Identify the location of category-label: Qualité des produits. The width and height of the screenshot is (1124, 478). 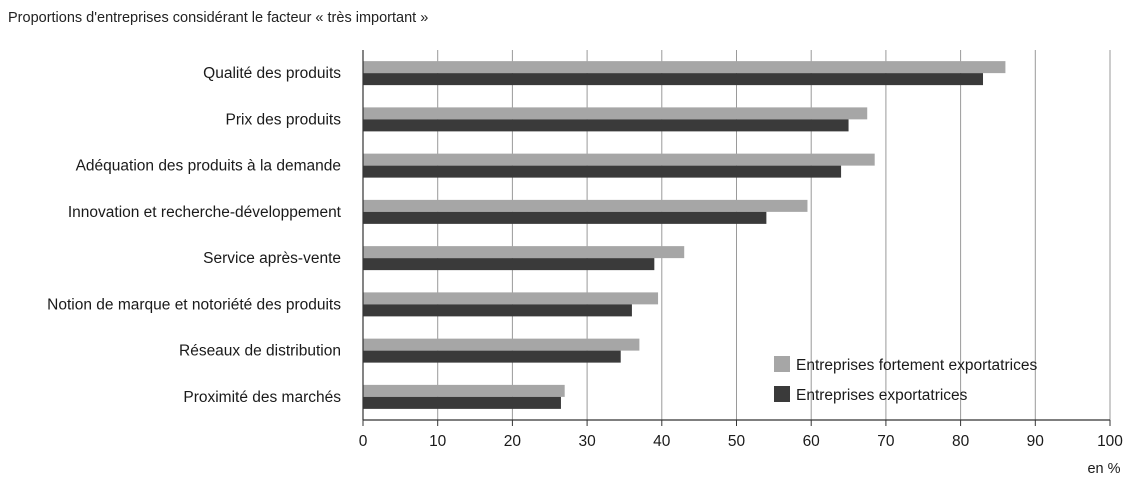
(272, 73).